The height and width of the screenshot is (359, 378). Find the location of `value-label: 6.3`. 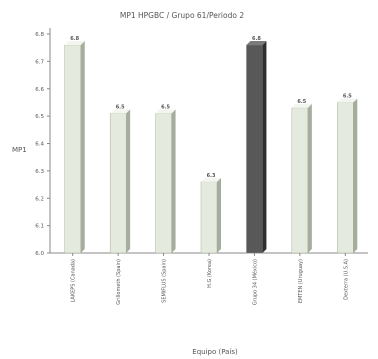

value-label: 6.3 is located at coordinates (211, 176).